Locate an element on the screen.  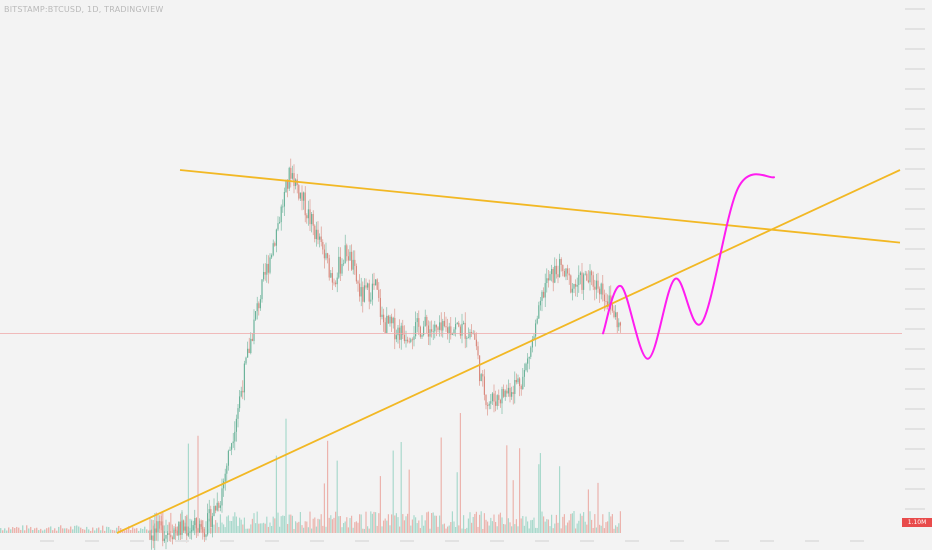
projection-curve is located at coordinates (688, 266).